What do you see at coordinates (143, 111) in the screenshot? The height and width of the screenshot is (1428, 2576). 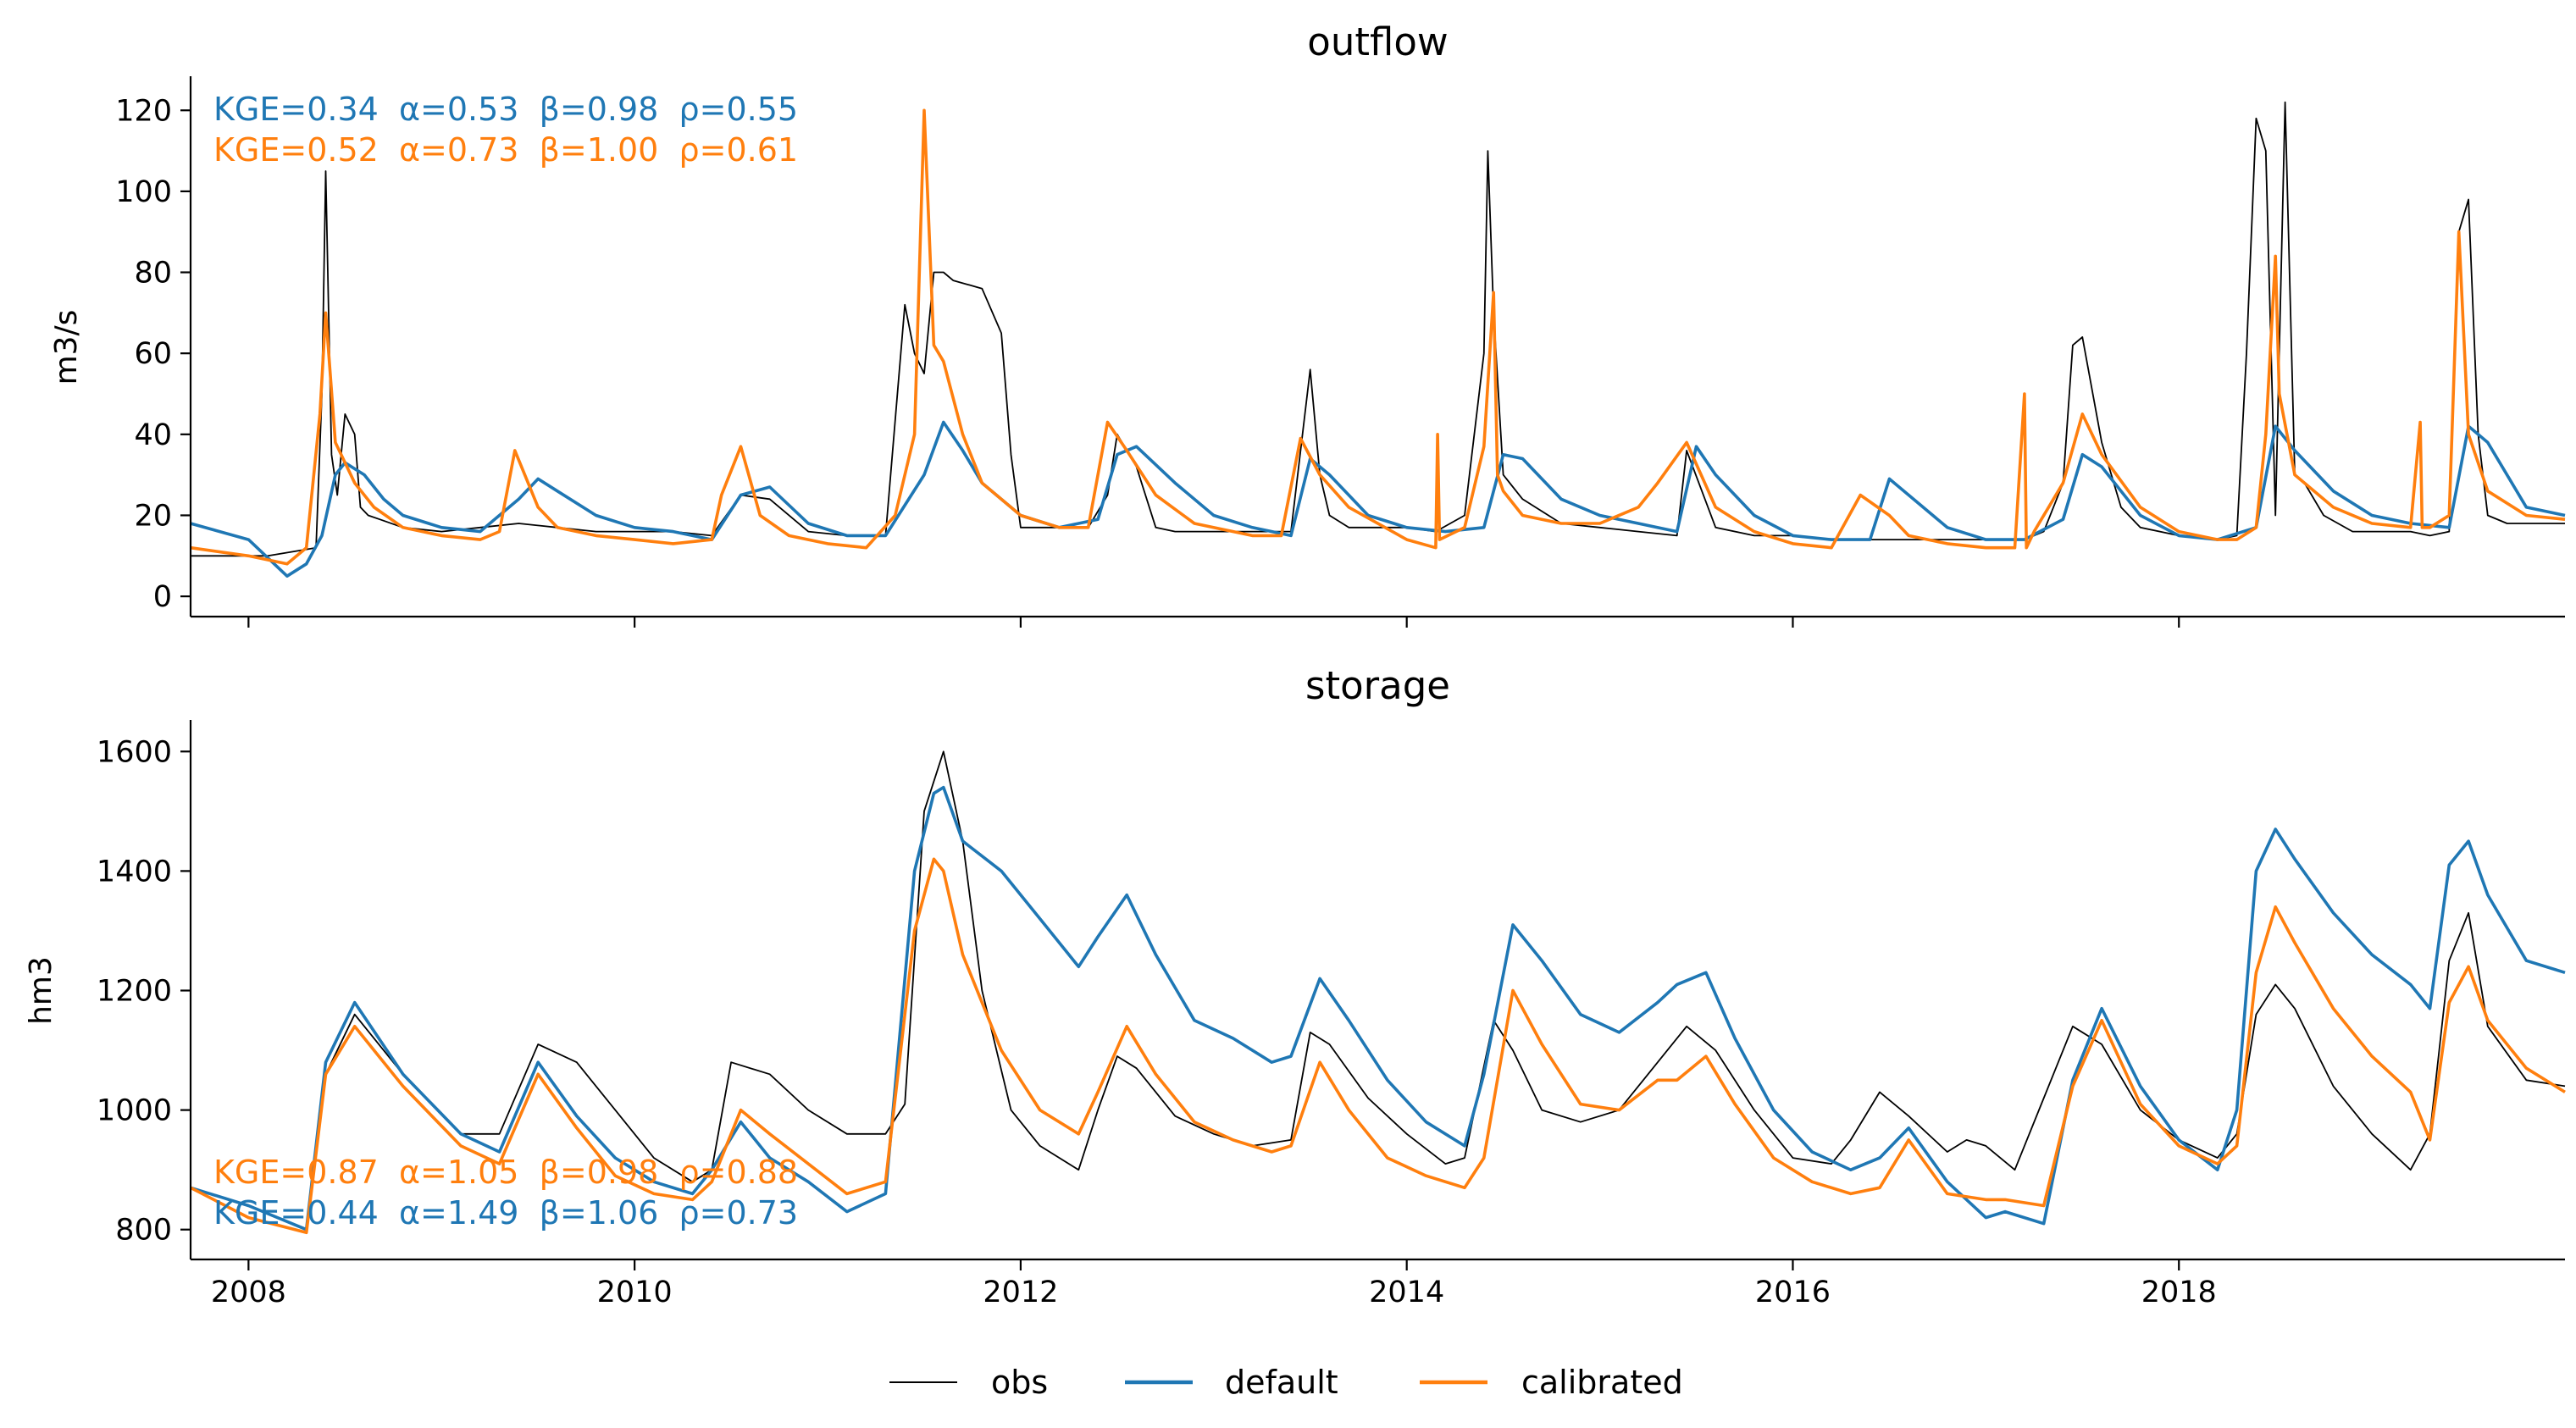 I see `y-tick-label: 120` at bounding box center [143, 111].